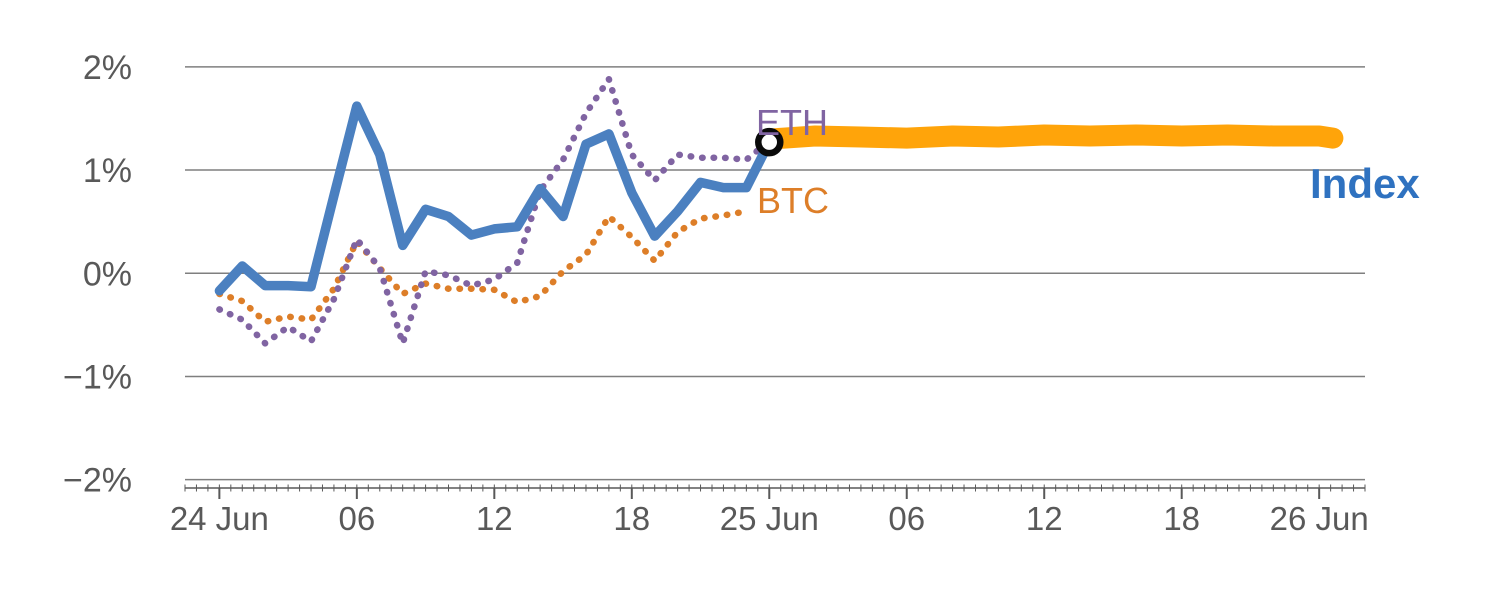  Describe the element at coordinates (494, 198) in the screenshot. I see `series-index-line` at that location.